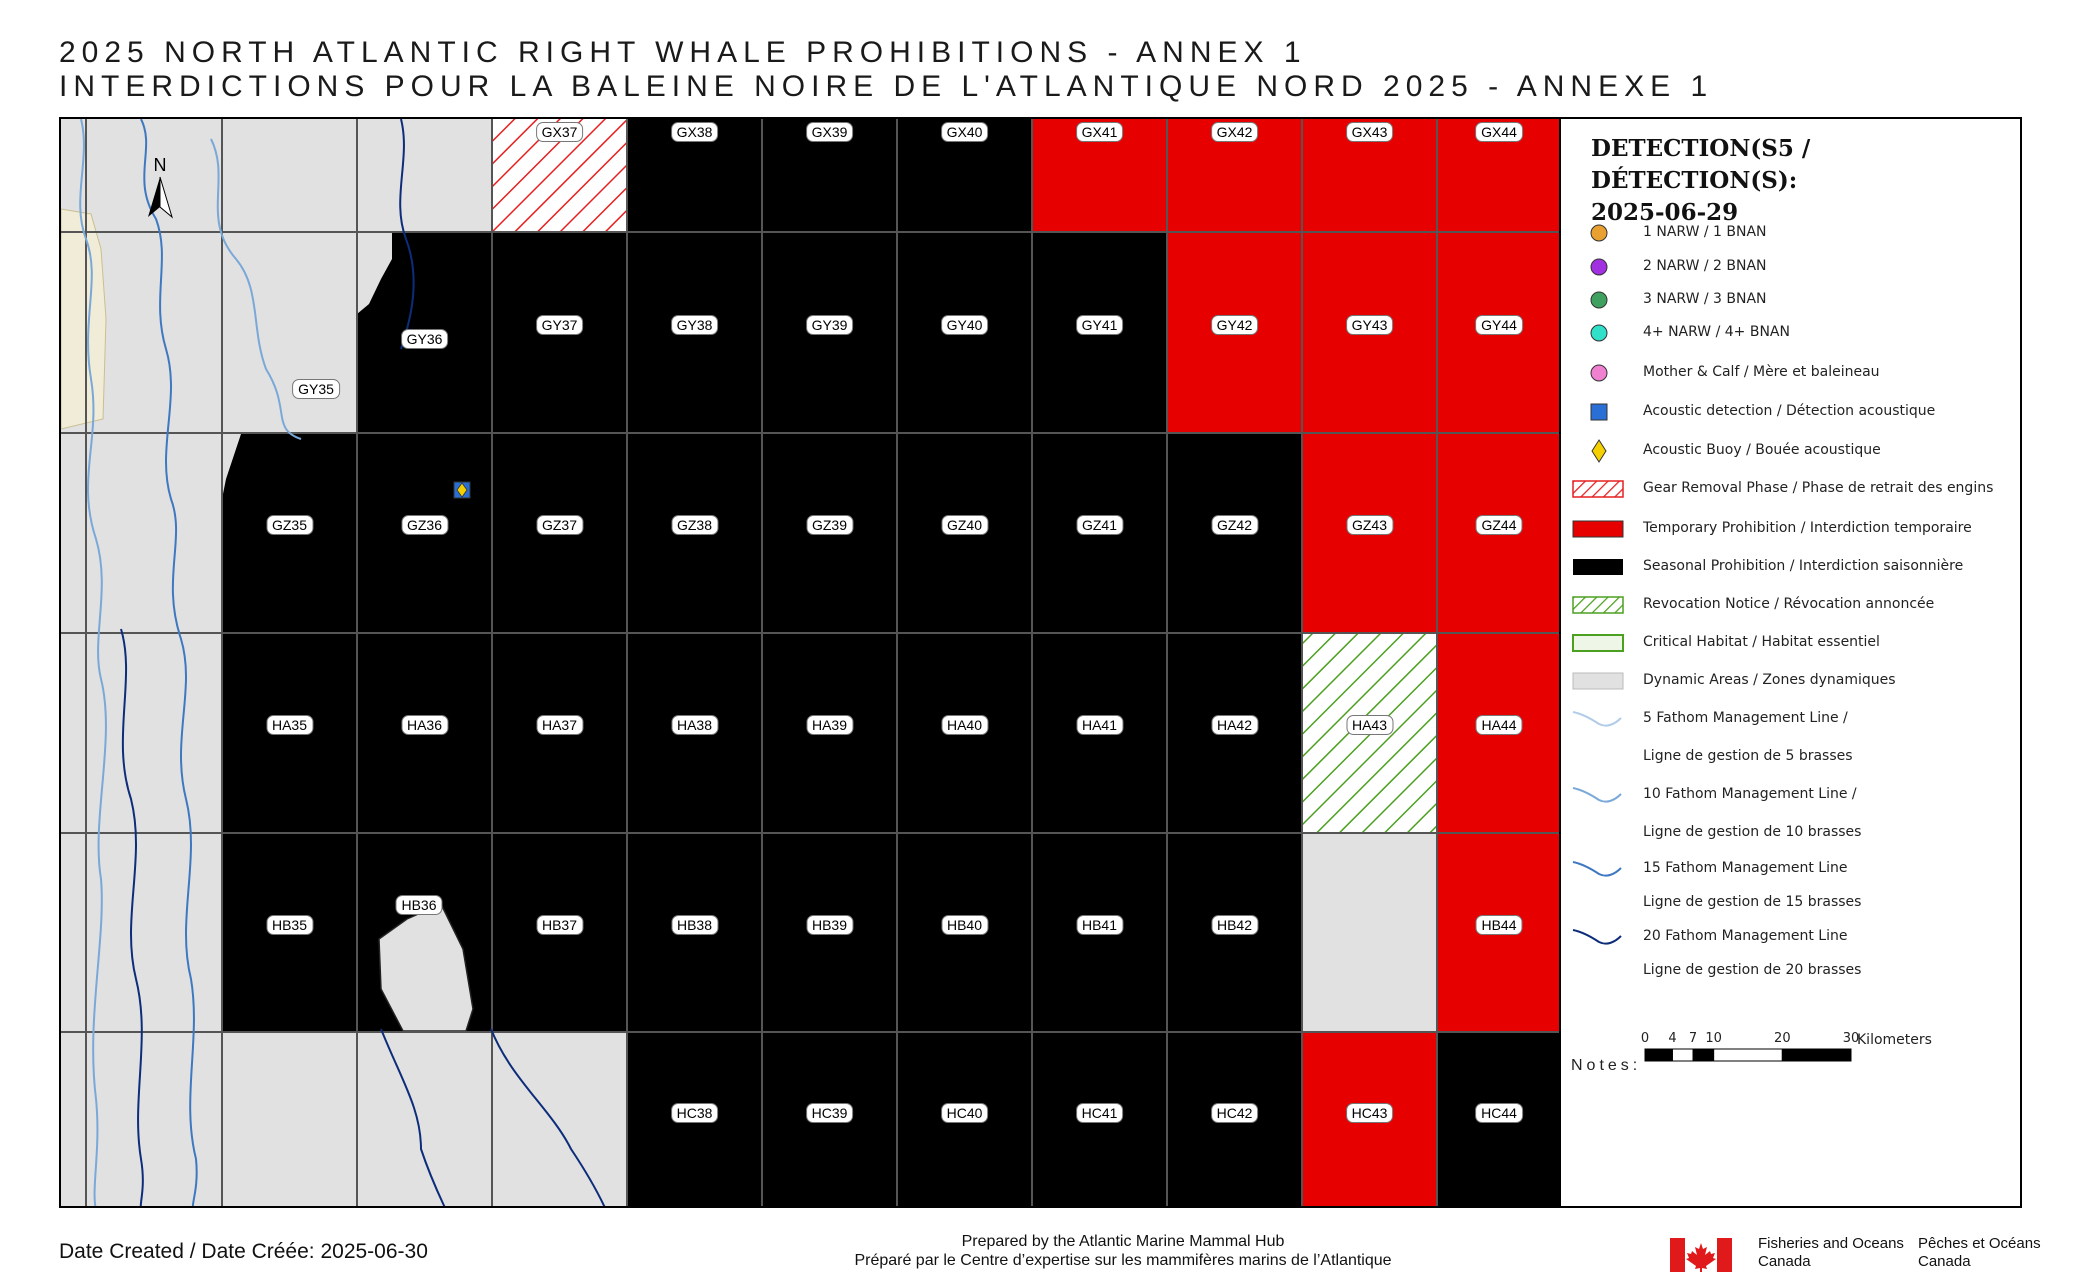 Image resolution: width=2100 pixels, height=1275 pixels. What do you see at coordinates (1369, 725) in the screenshot?
I see `cell-label-ha43: HA43` at bounding box center [1369, 725].